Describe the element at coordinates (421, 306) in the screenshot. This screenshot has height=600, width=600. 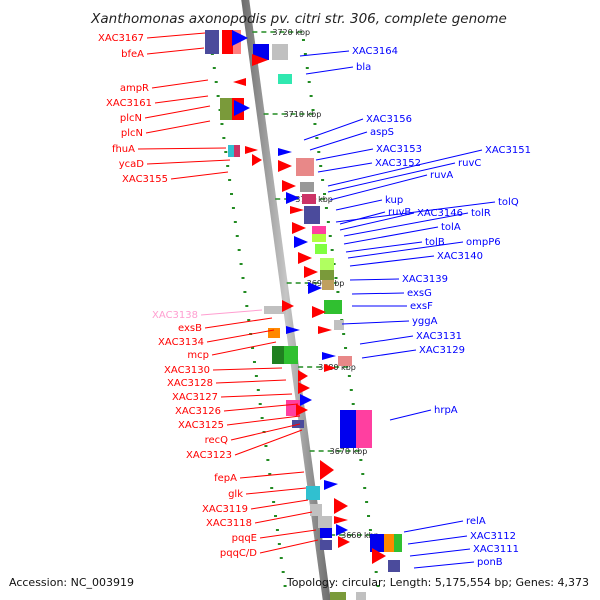
I see `gene-label-right: exsF` at that location.